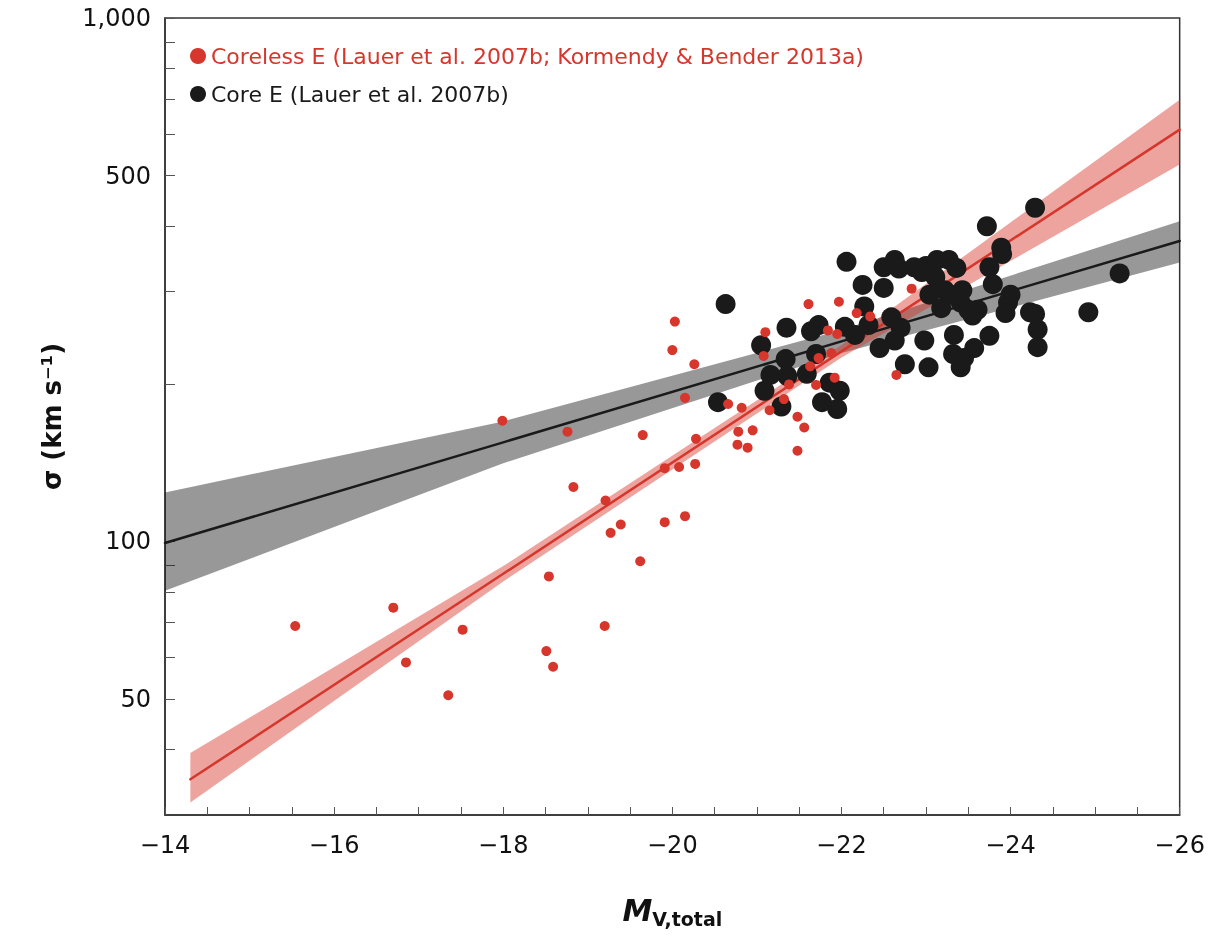 The width and height of the screenshot is (1208, 939). Describe the element at coordinates (165, 845) in the screenshot. I see `x-tick-label: −14` at that location.